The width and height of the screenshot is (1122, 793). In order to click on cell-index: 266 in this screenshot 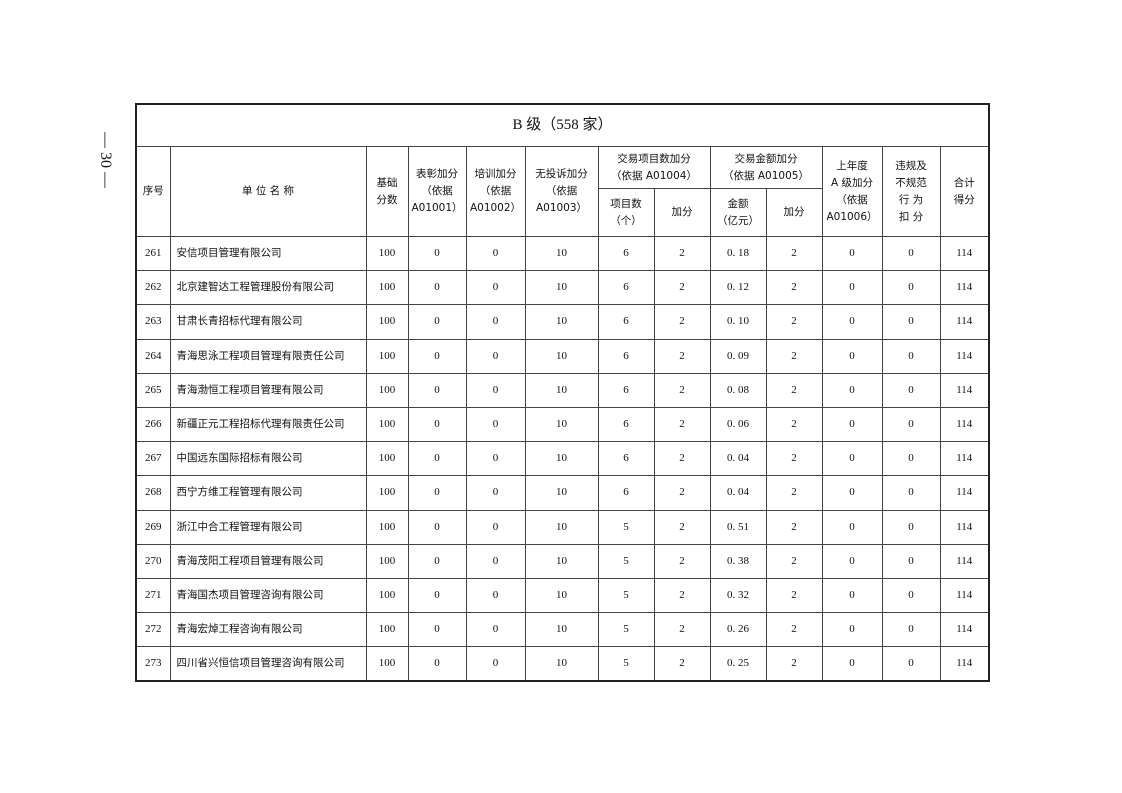, I will do `click(153, 424)`.